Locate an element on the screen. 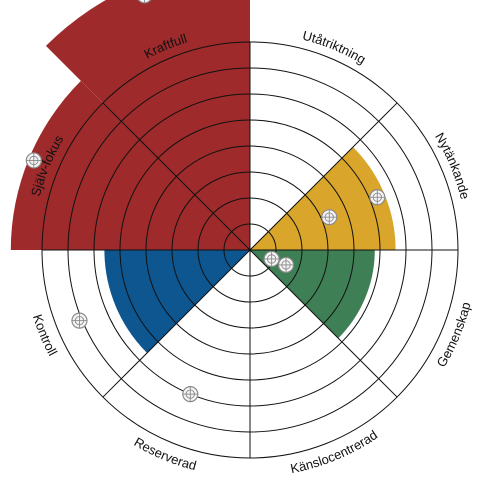 The image size is (500, 500). sector-label-kontroll: Kontroll is located at coordinates (45, 335).